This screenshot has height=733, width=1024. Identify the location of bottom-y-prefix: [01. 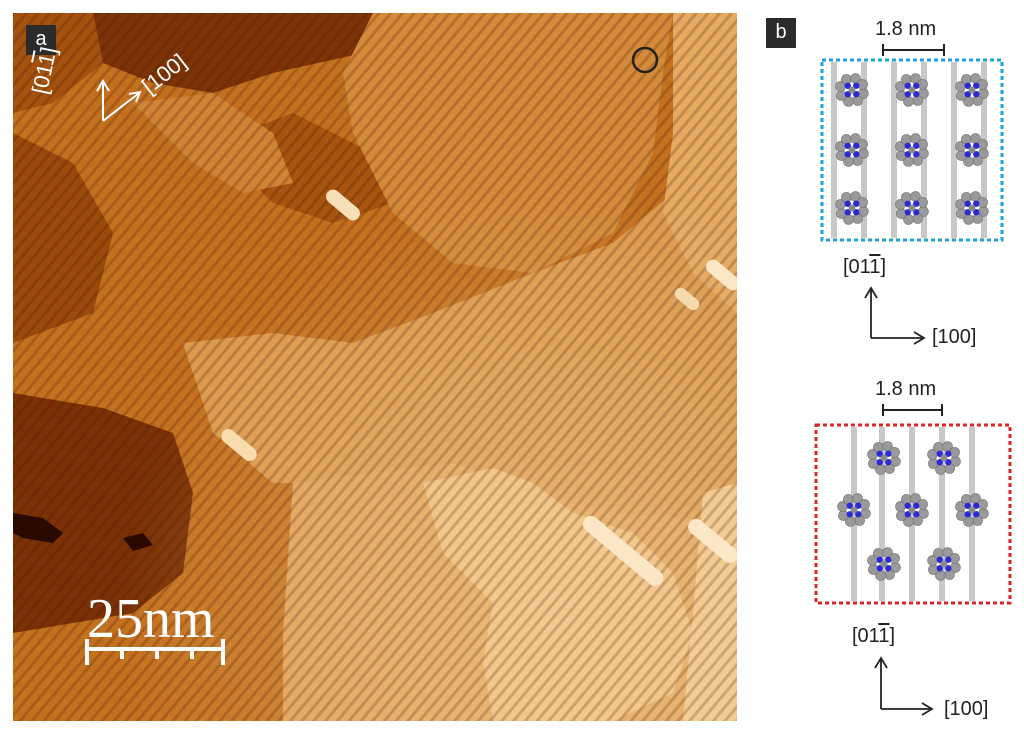
(865, 636).